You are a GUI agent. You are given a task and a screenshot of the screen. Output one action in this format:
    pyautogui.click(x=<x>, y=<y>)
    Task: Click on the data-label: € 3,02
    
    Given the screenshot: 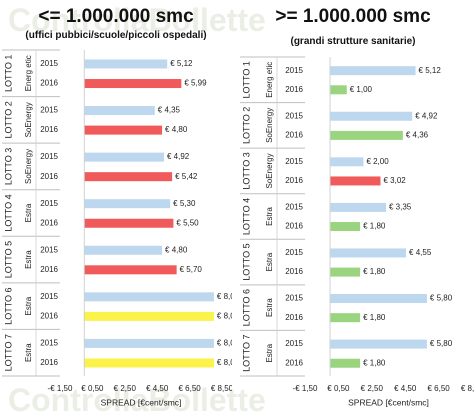 What is the action you would take?
    pyautogui.click(x=394, y=180)
    